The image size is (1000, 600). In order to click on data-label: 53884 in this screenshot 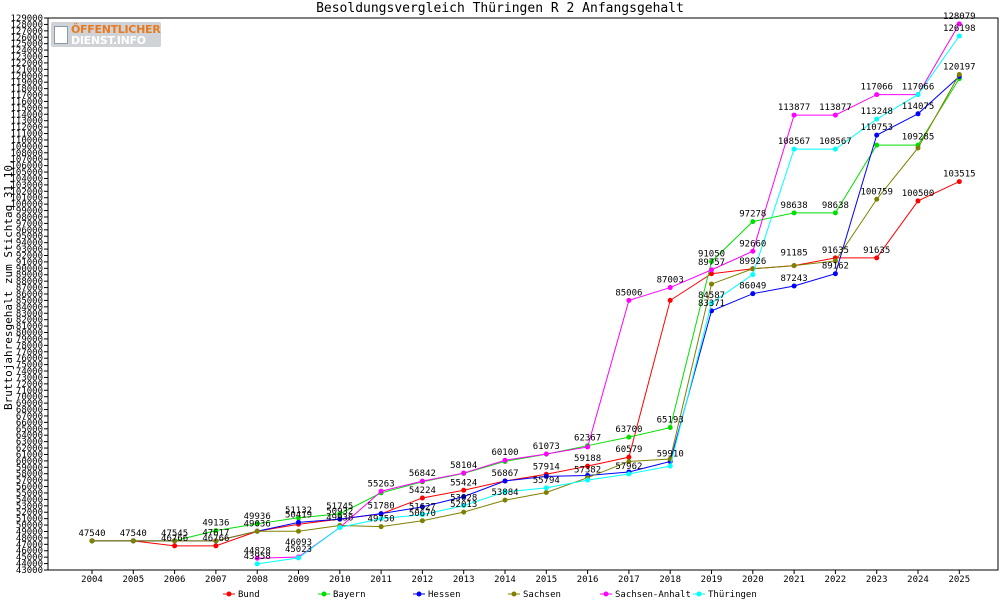, I will do `click(504, 493)`.